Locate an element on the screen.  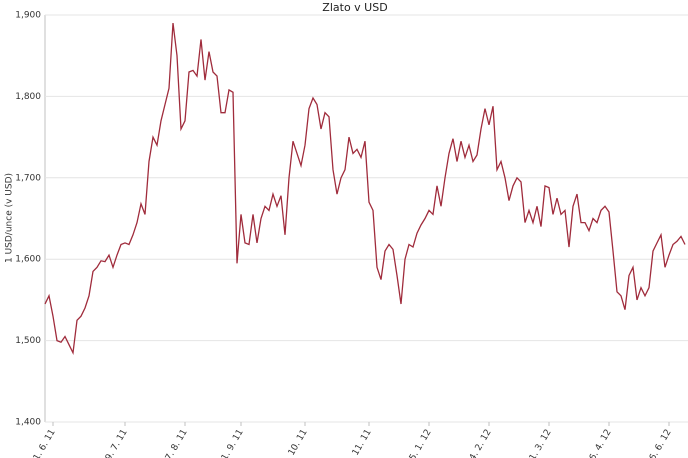
x-tick-label: 30. 11. 11 is located at coordinates (358, 443).